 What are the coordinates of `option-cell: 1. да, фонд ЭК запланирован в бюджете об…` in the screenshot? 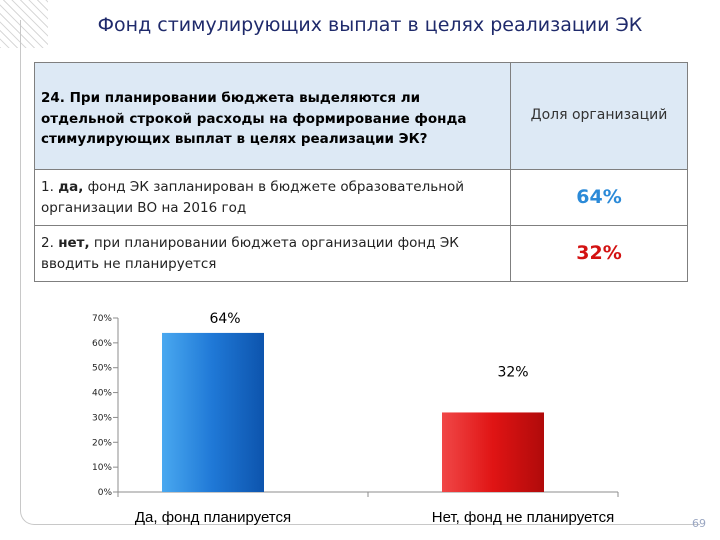 It's located at (272, 197).